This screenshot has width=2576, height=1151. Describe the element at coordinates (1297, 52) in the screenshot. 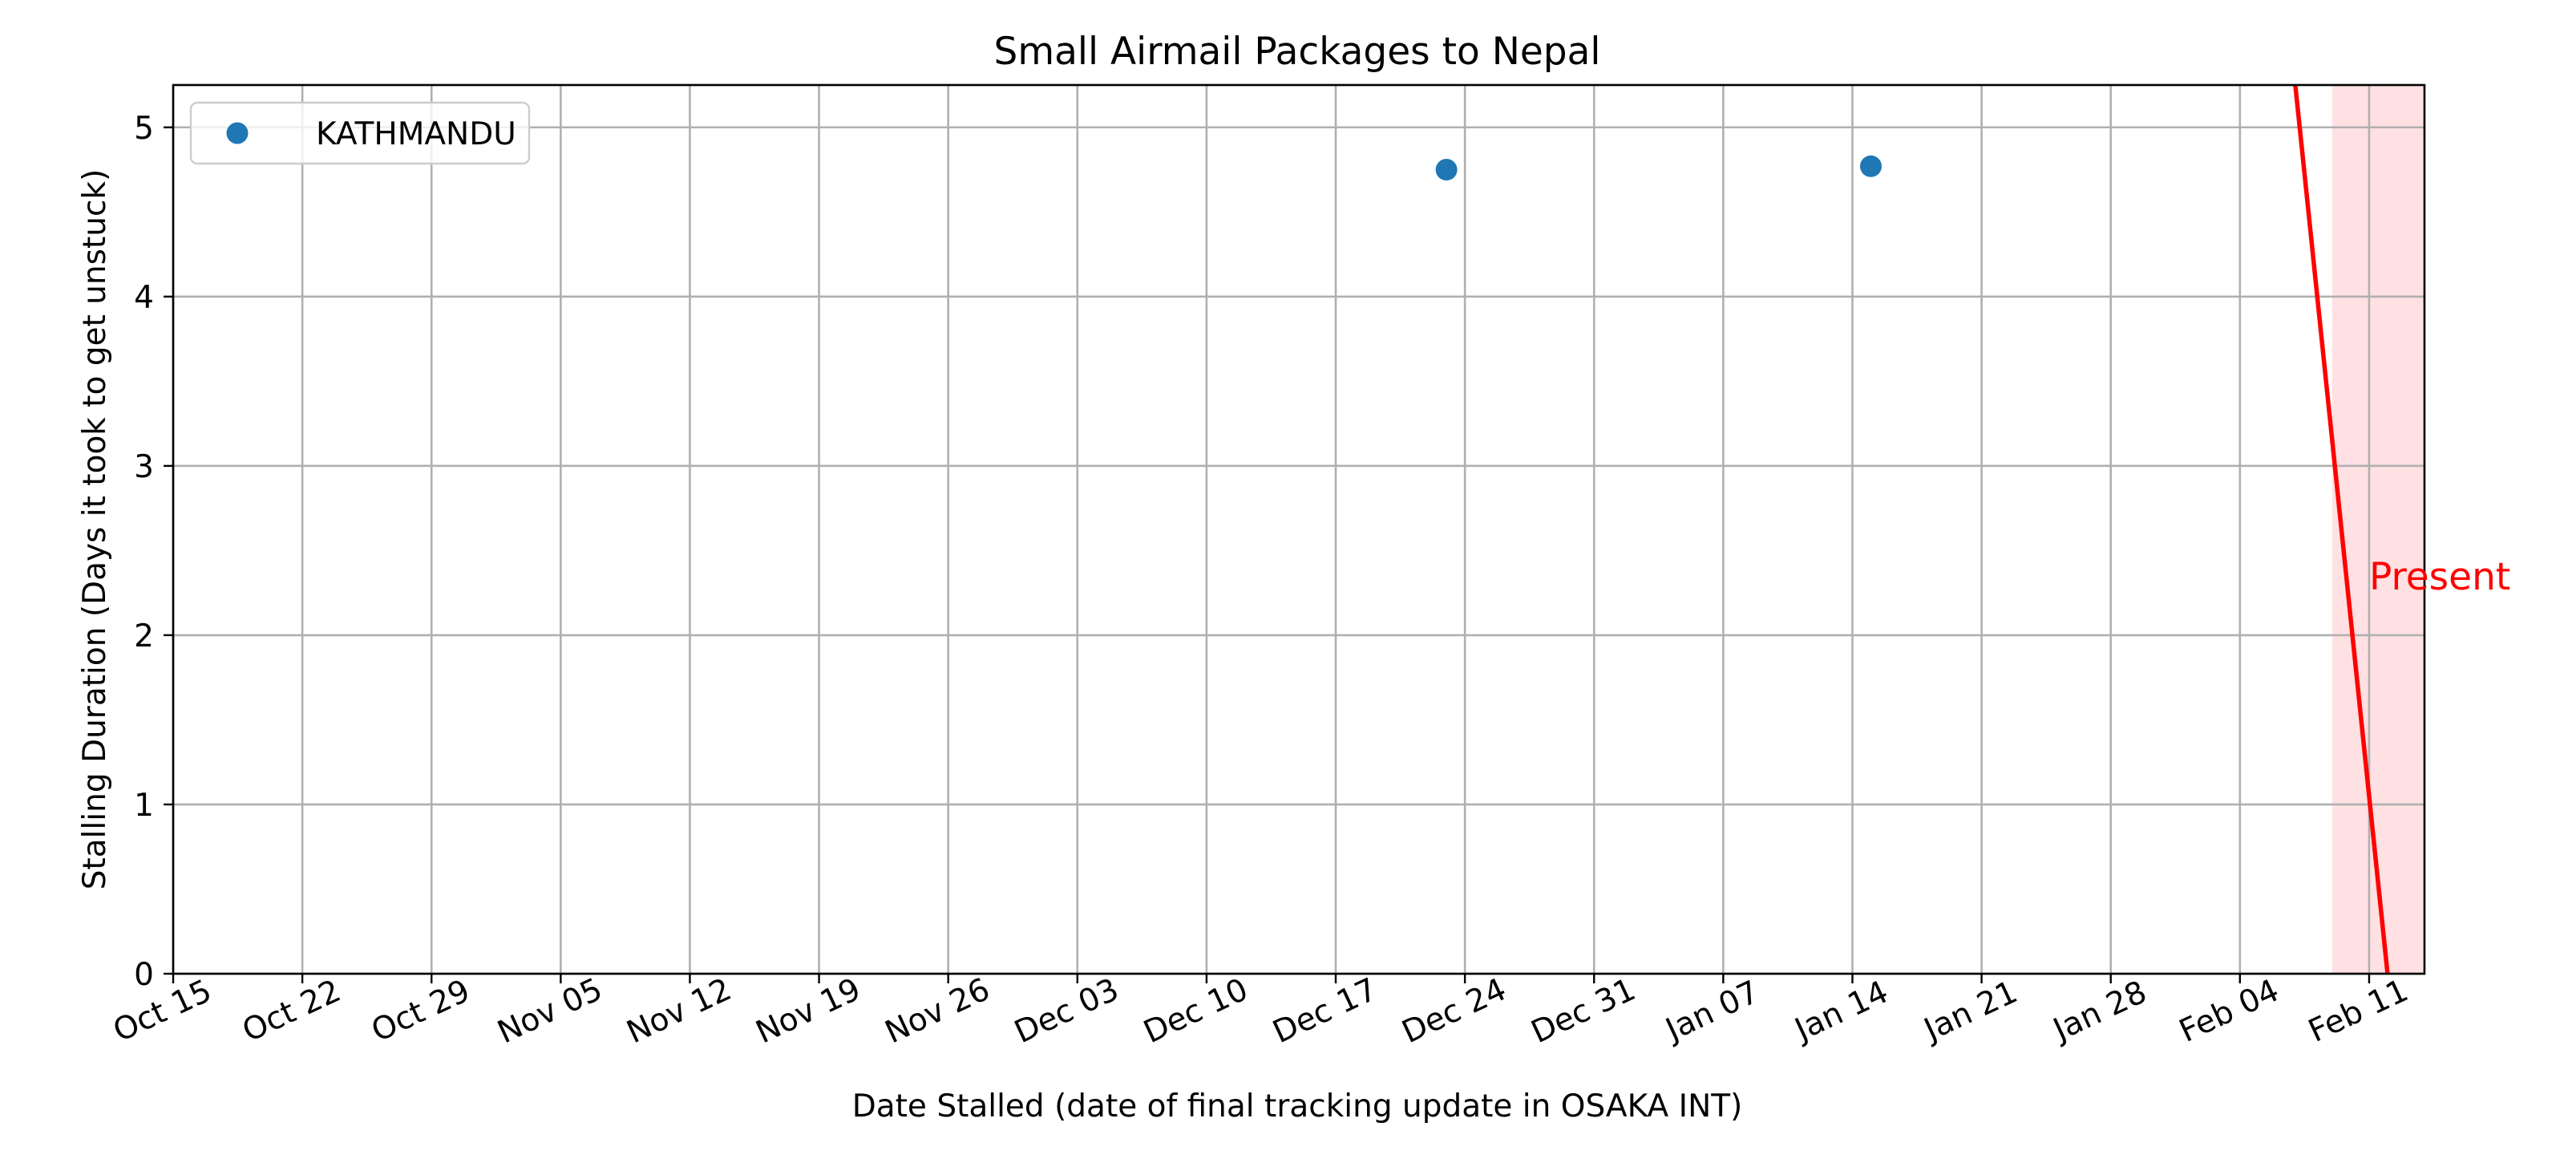

I see `chart-title: Small Airmail Packages to Nepal` at that location.